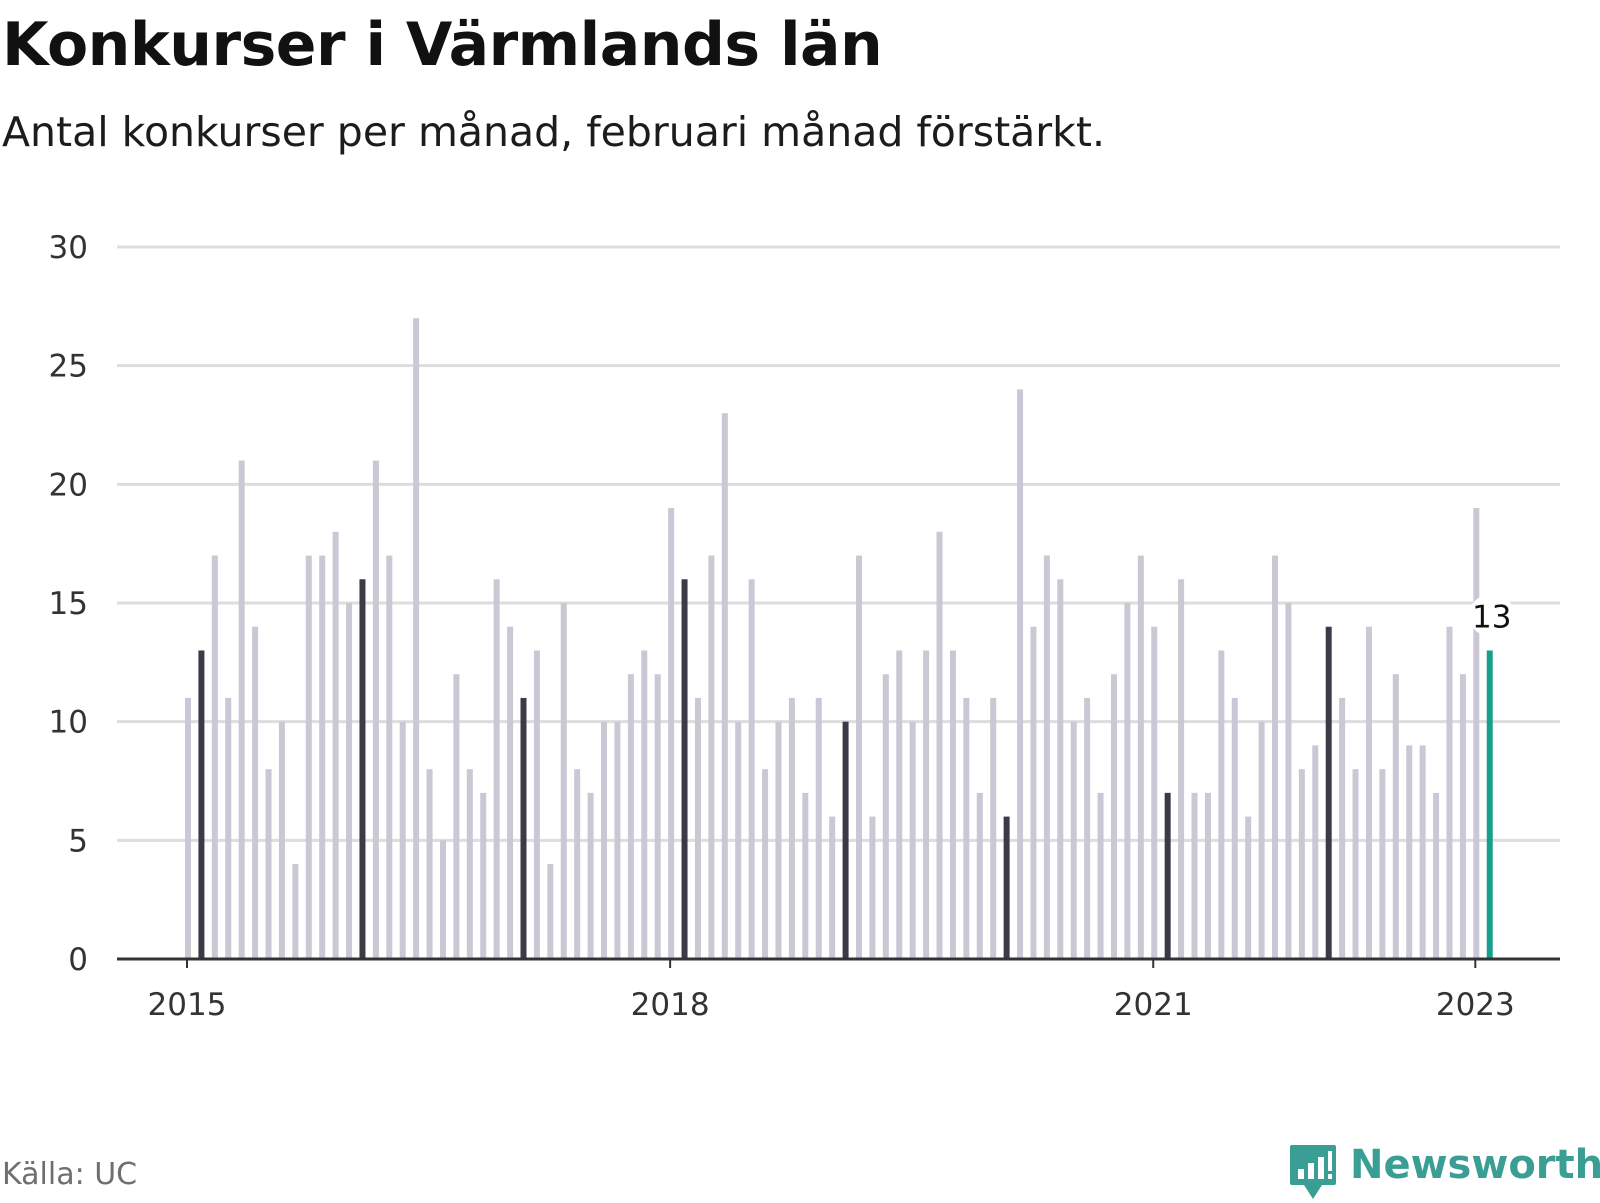  I want to click on annotations: 13, so click(1491, 615).